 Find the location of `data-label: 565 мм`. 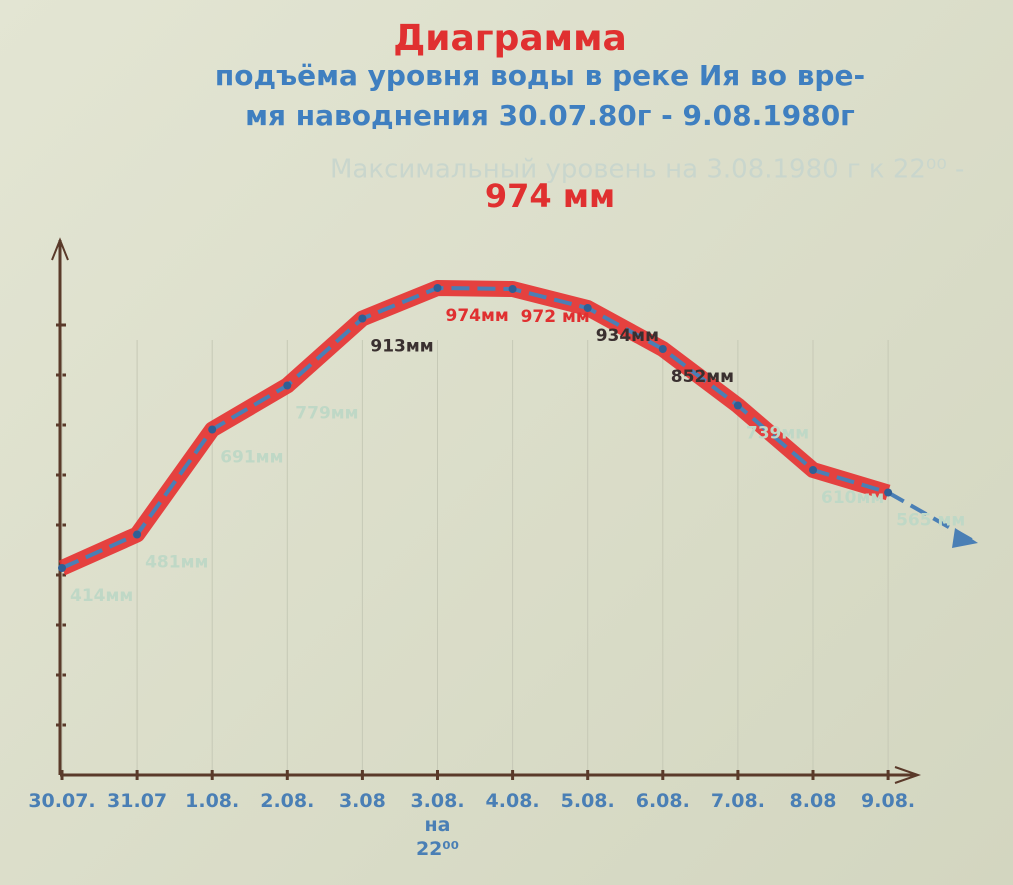

data-label: 565 мм is located at coordinates (930, 521).